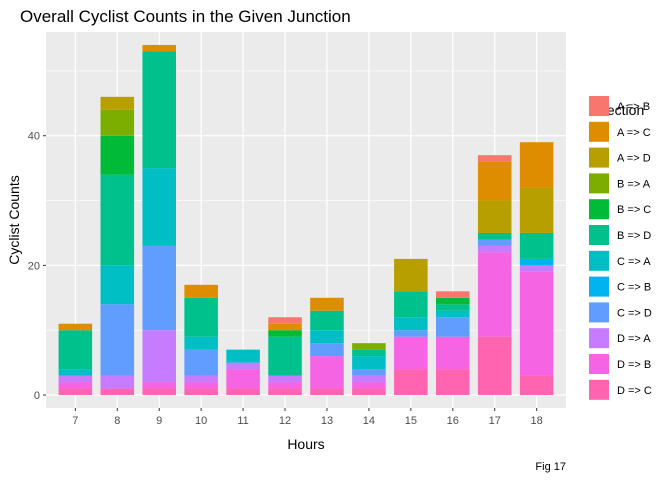  I want to click on x-tick-label: 7, so click(75, 421).